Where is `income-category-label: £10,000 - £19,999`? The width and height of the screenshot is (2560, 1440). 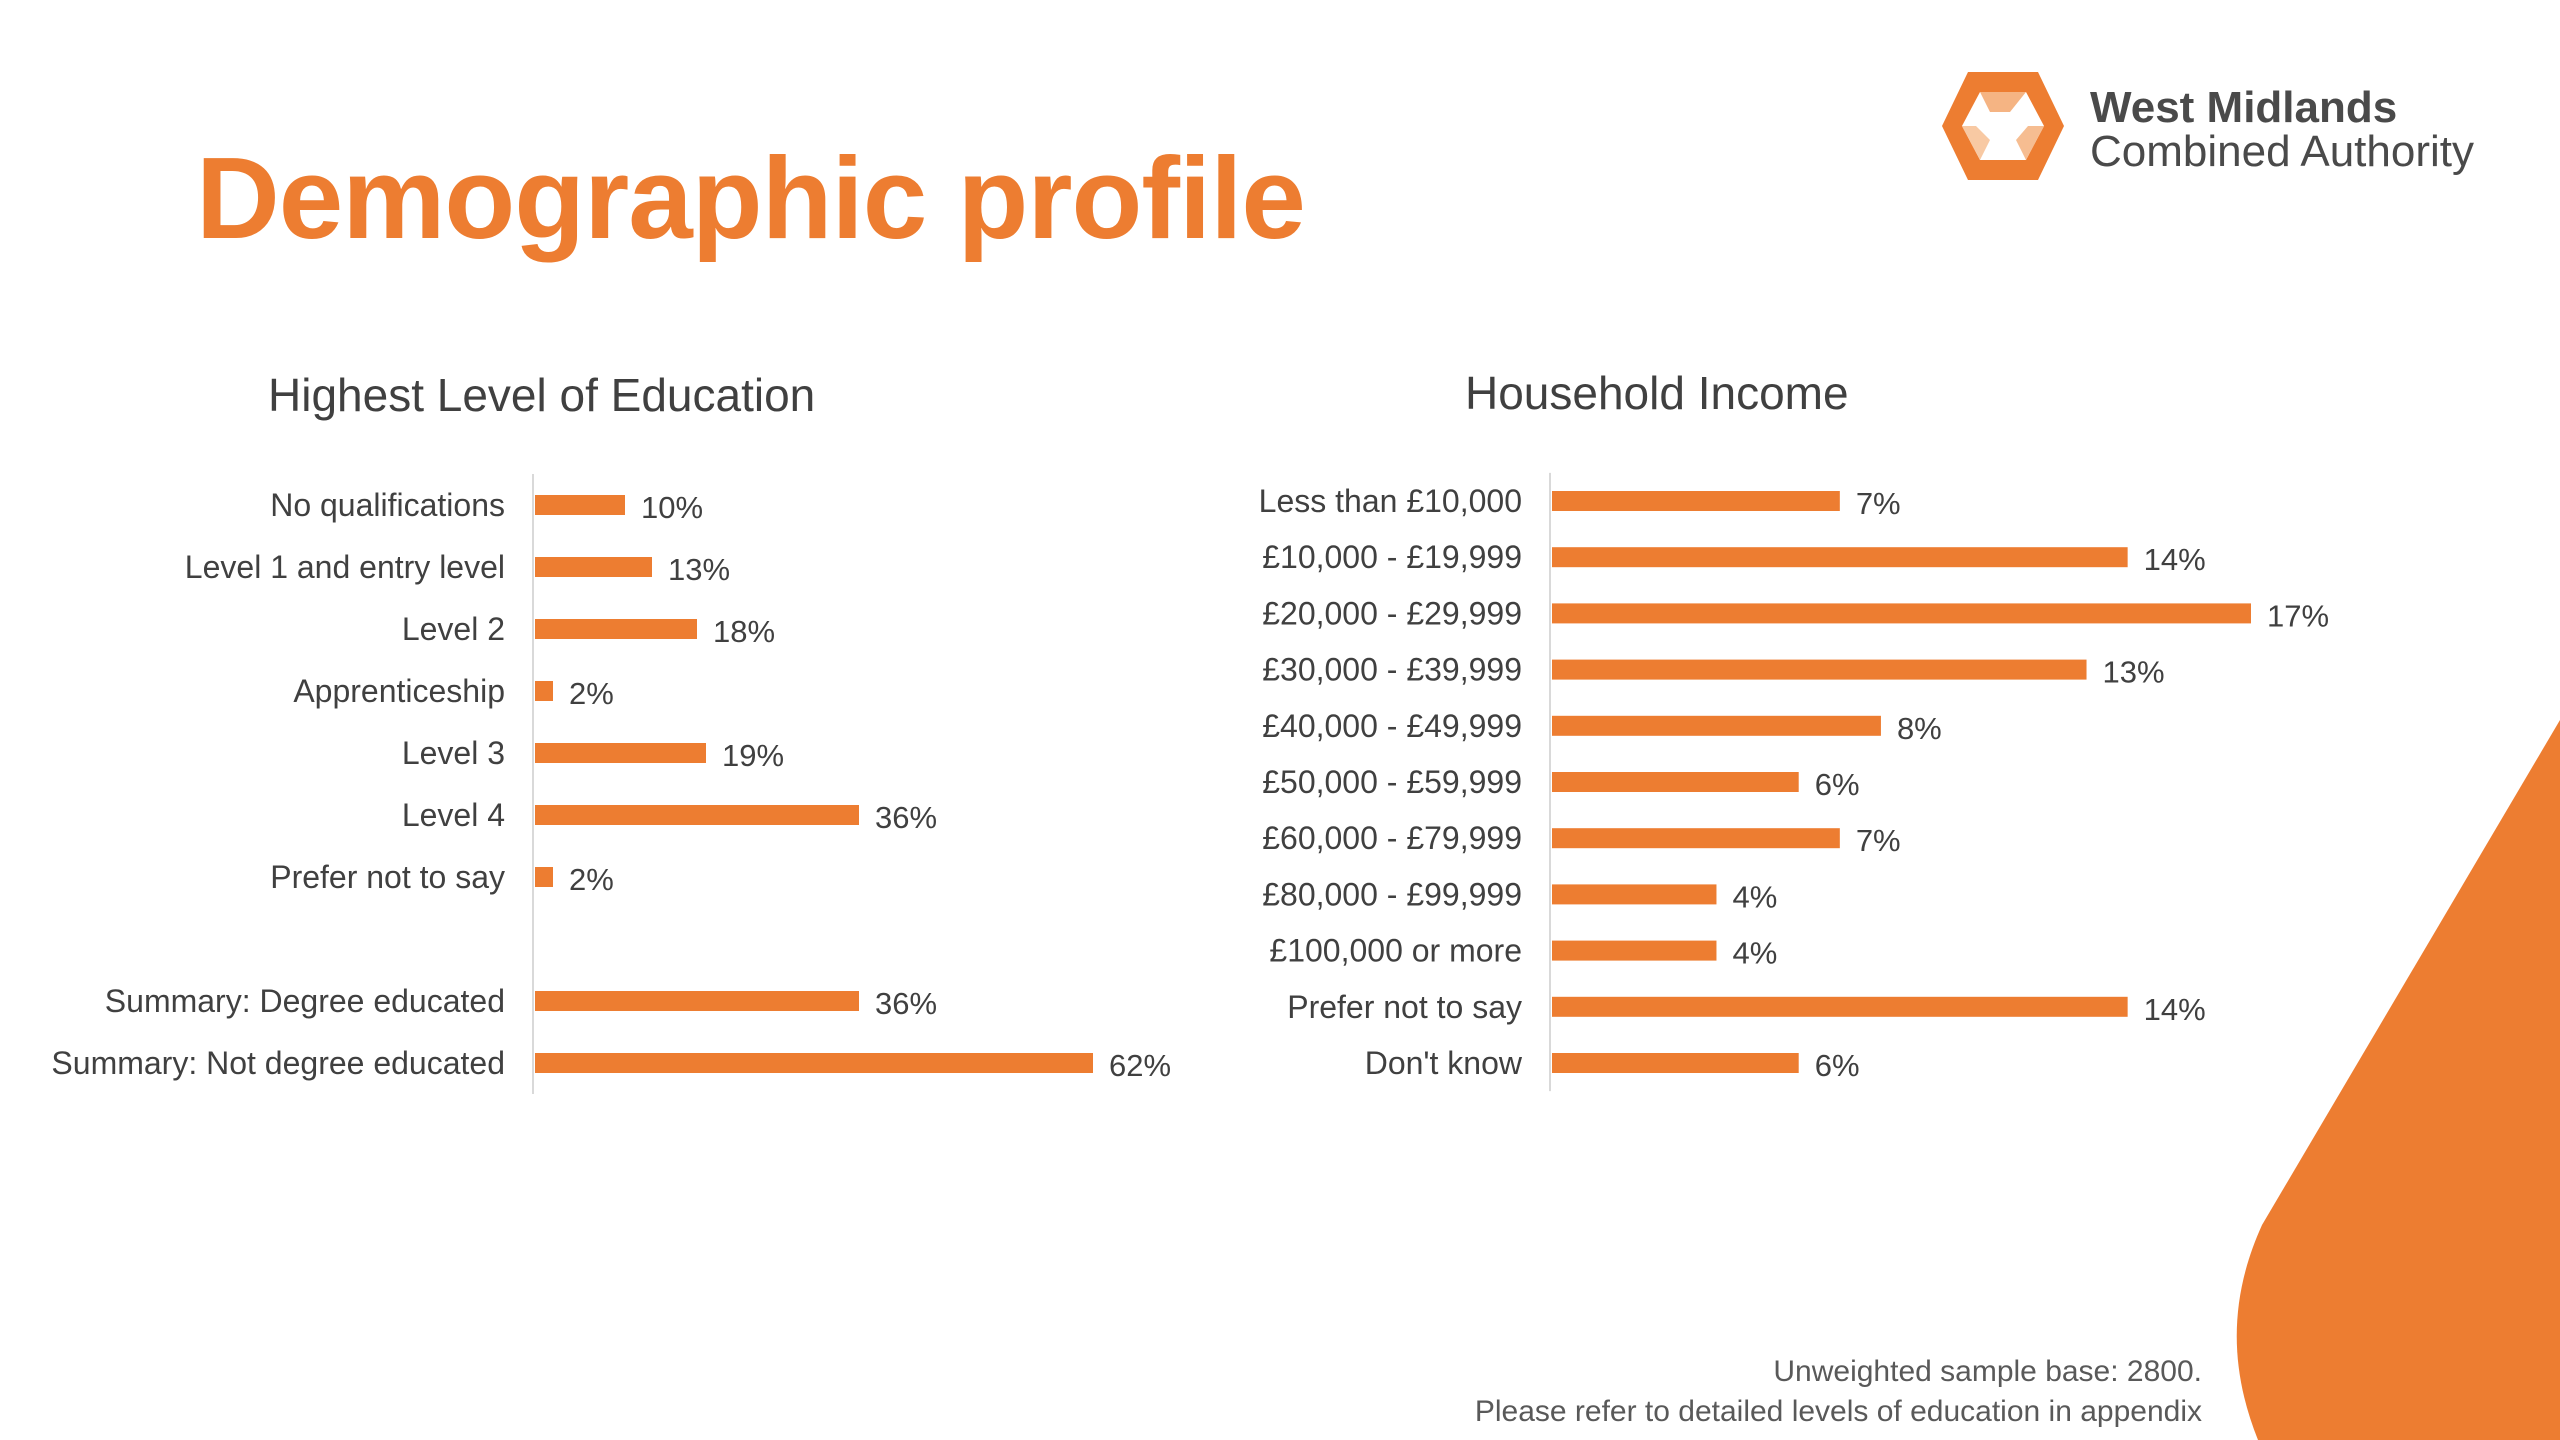 income-category-label: £10,000 - £19,999 is located at coordinates (1392, 557).